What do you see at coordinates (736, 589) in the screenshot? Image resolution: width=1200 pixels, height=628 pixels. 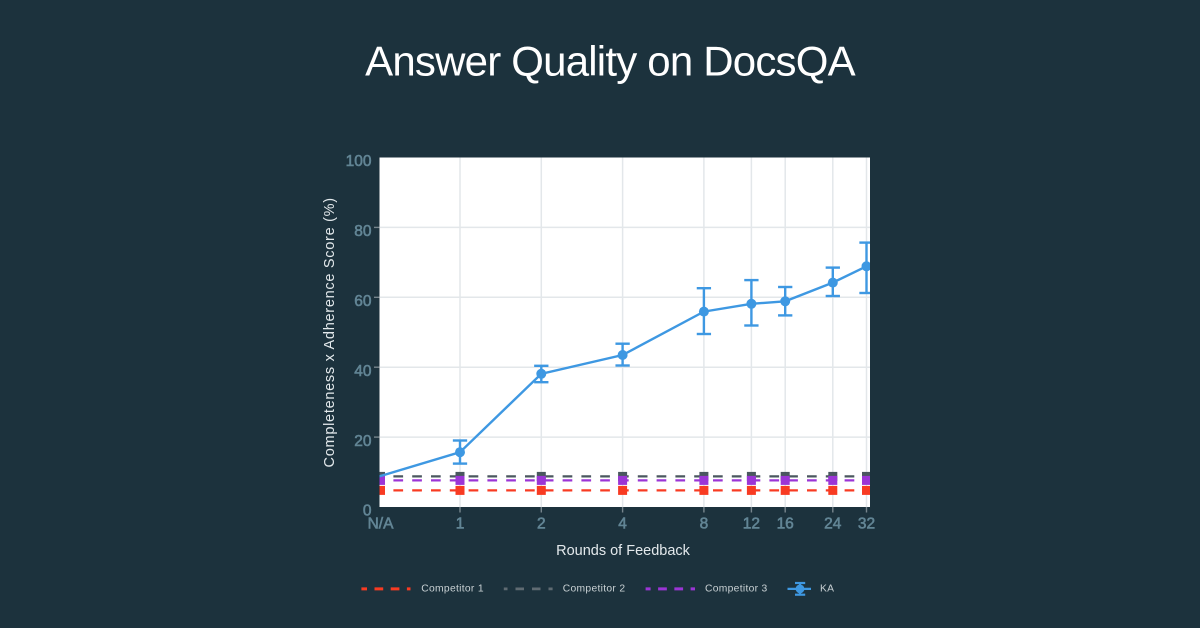 I see `svg-text: Competitor 3` at bounding box center [736, 589].